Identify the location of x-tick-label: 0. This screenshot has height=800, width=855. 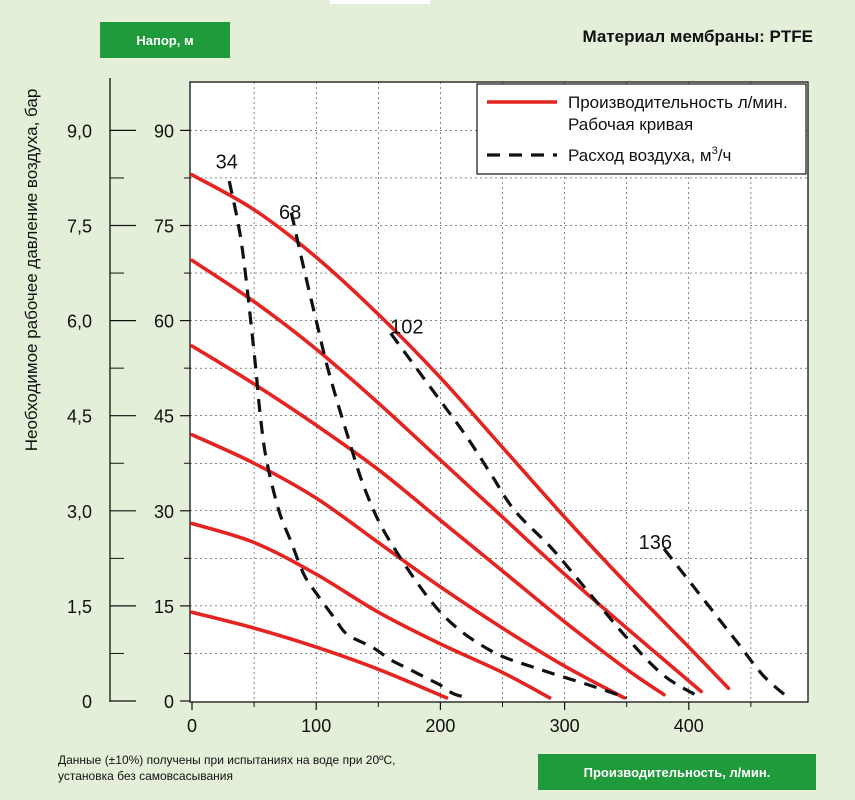
(192, 726).